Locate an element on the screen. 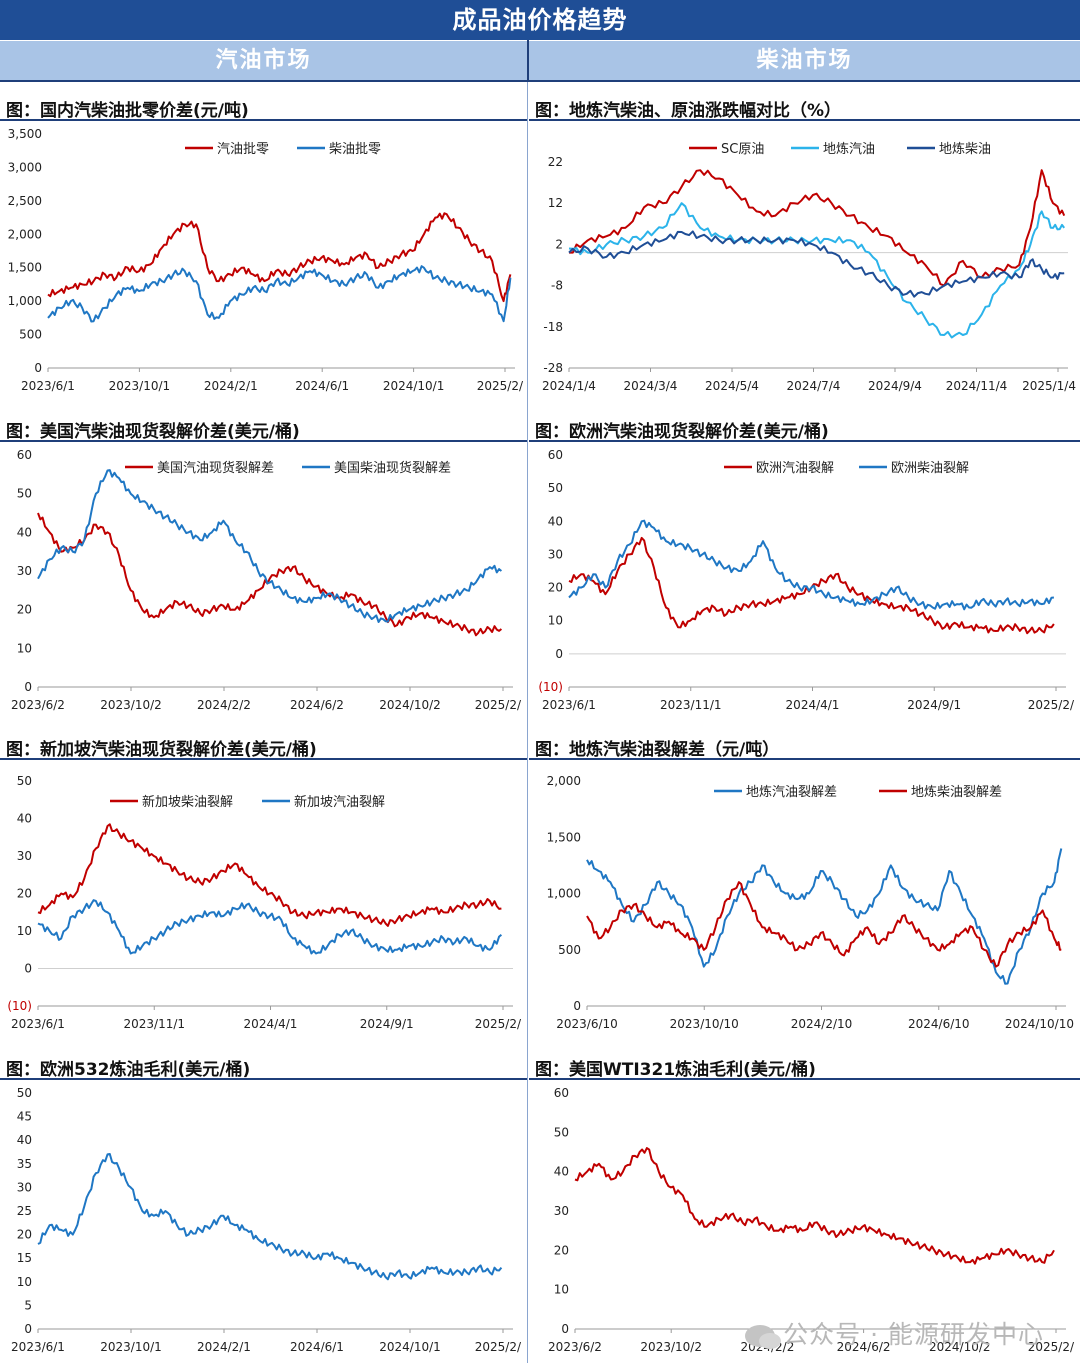 This screenshot has width=1080, height=1363. x-tick-label: 2024/4/1 is located at coordinates (271, 1024).